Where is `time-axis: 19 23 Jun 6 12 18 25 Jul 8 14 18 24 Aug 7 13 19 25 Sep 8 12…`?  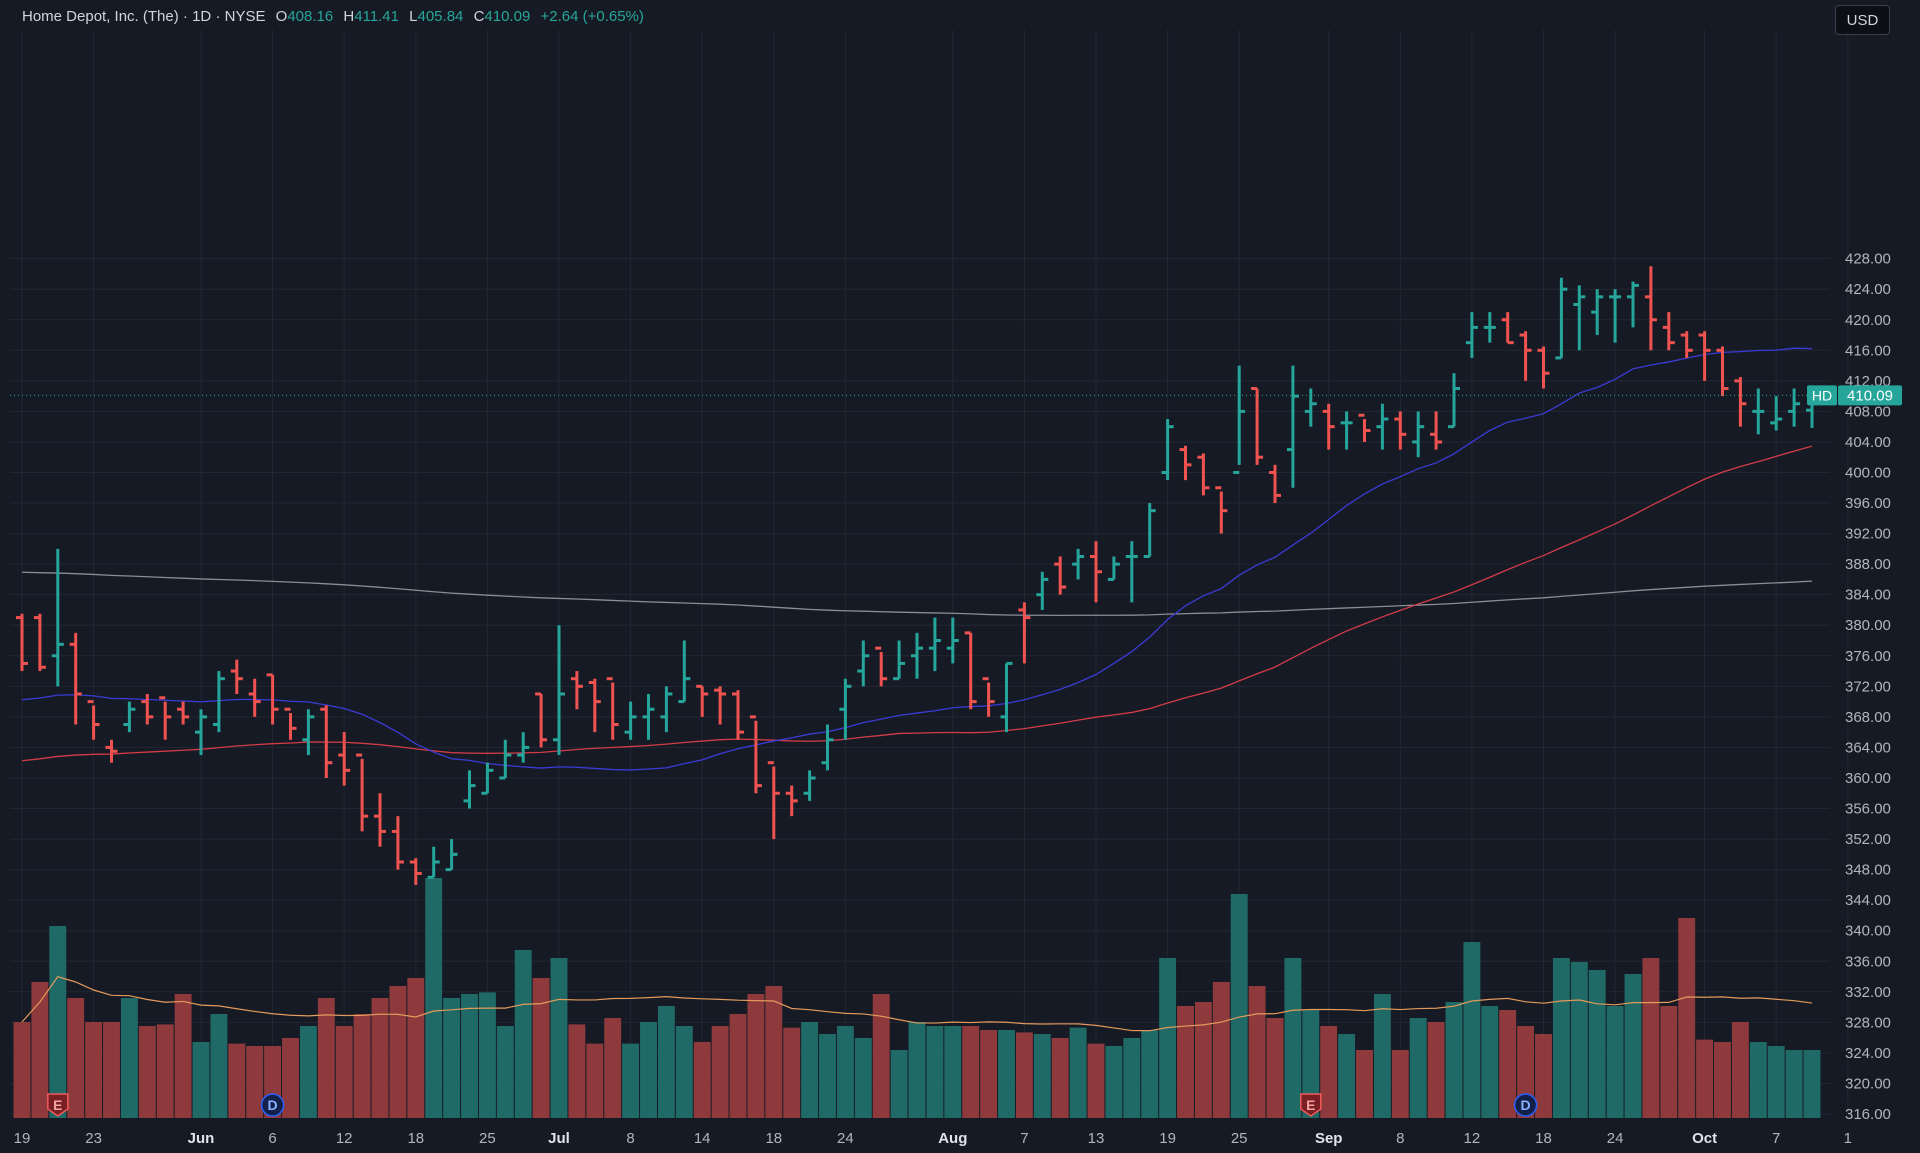
time-axis: 19 23 Jun 6 12 18 25 Jul 8 14 18 24 Aug 7 13 19 25 Sep 8 12… is located at coordinates (960, 1137).